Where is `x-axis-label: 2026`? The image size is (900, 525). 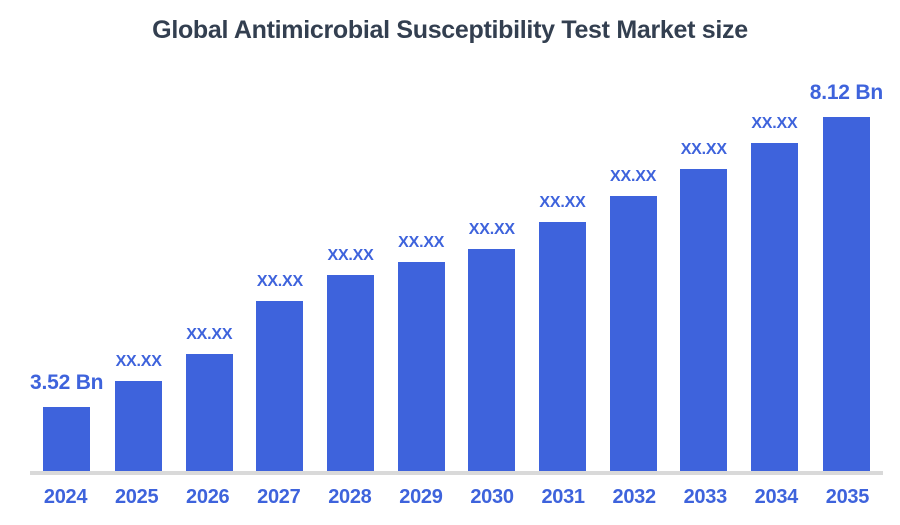
x-axis-label: 2026 is located at coordinates (208, 497).